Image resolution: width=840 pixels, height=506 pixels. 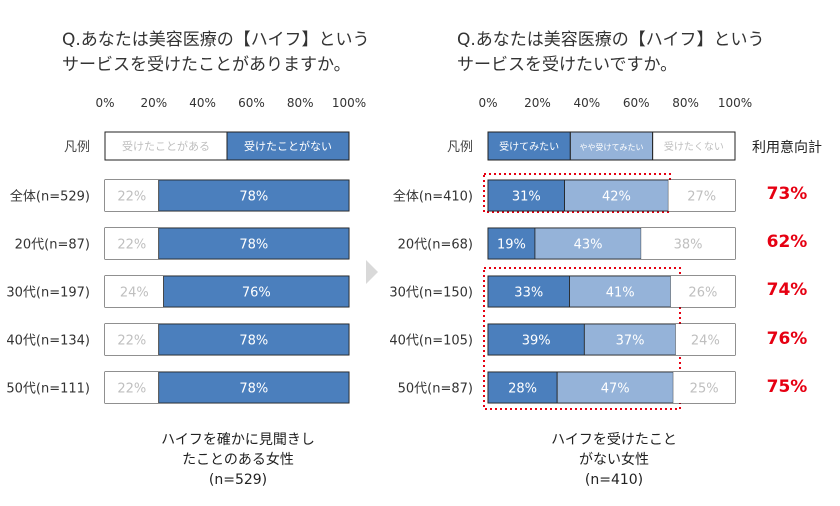 I want to click on right-data-label: 27%, so click(x=701, y=197).